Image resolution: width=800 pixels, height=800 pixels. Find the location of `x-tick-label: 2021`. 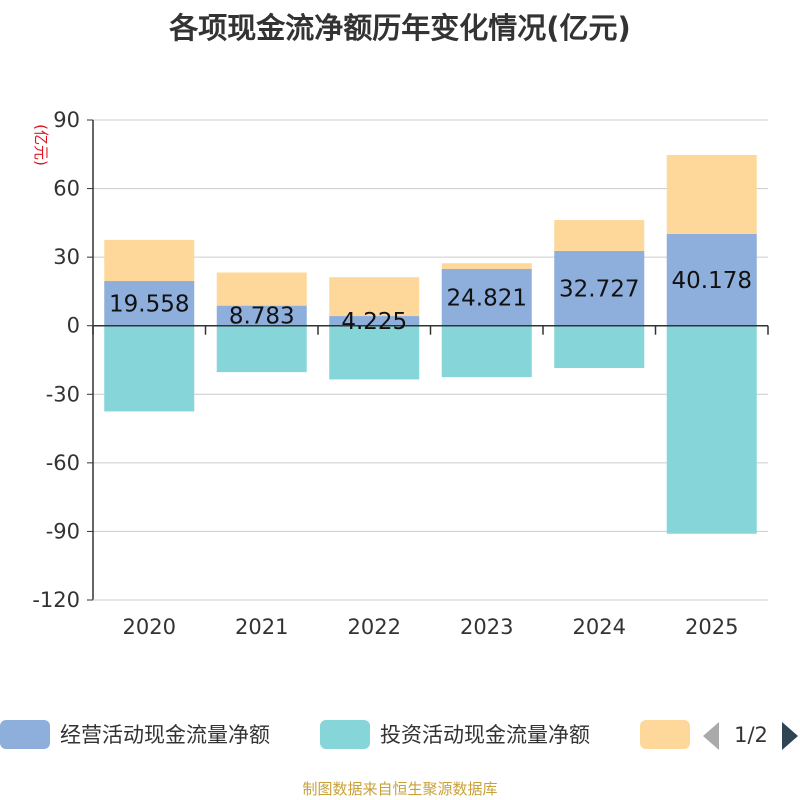

x-tick-label: 2021 is located at coordinates (261, 627).